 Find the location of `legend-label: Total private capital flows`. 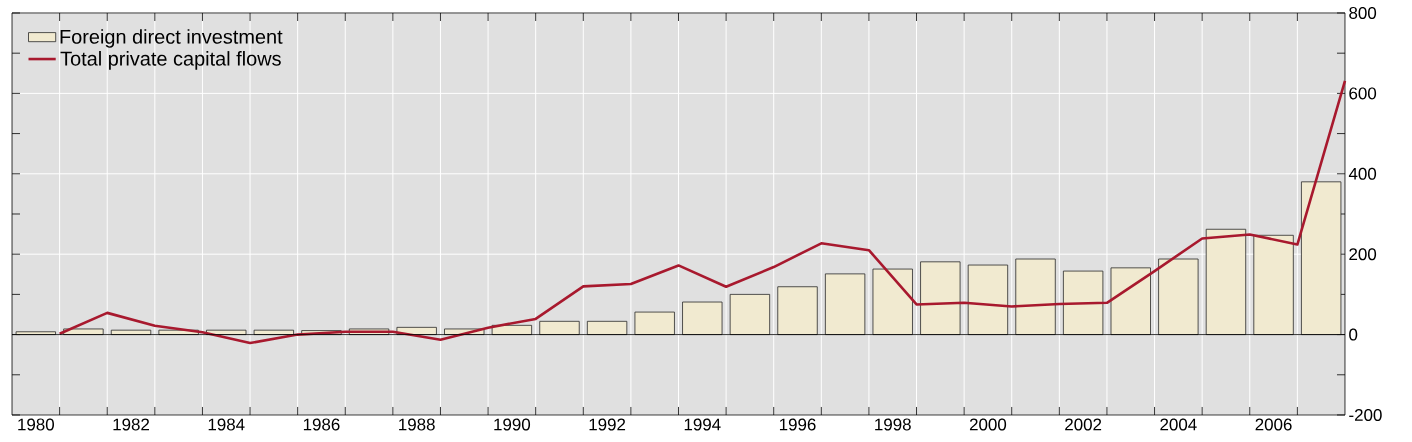

legend-label: Total private capital flows is located at coordinates (170, 60).